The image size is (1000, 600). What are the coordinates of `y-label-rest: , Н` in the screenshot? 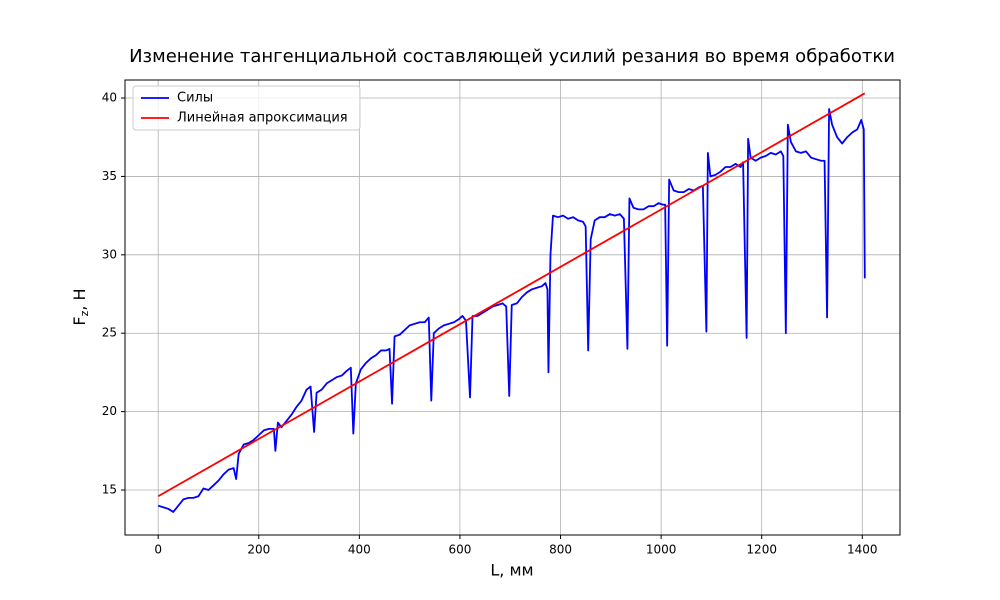 It's located at (79, 299).